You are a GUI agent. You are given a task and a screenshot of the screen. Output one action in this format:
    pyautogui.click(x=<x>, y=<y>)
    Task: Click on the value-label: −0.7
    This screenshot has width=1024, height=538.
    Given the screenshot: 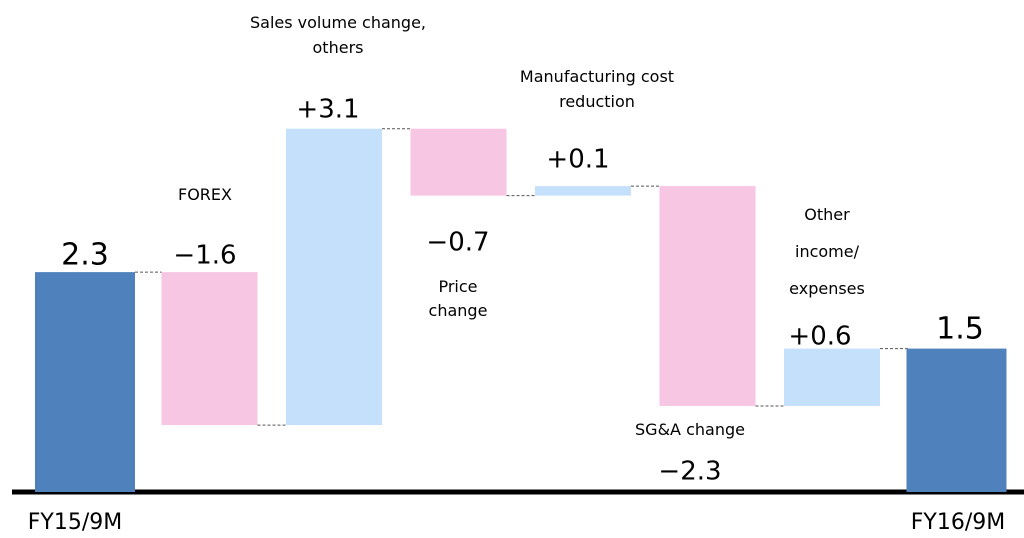 What is the action you would take?
    pyautogui.click(x=457, y=243)
    